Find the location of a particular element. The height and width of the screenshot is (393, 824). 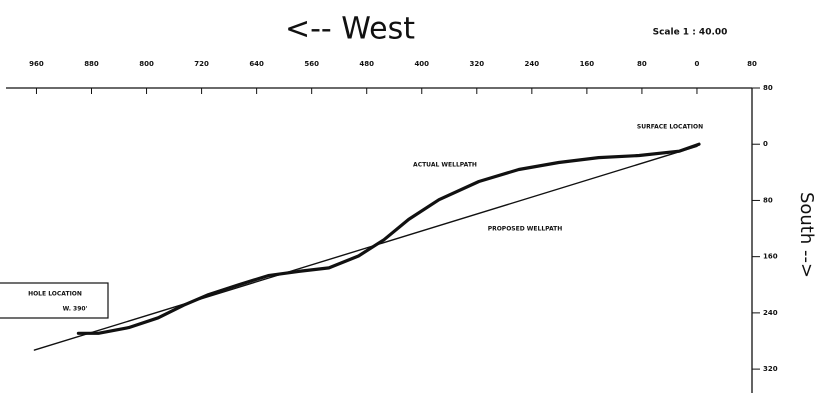

annotation: W. 390' is located at coordinates (75, 309).